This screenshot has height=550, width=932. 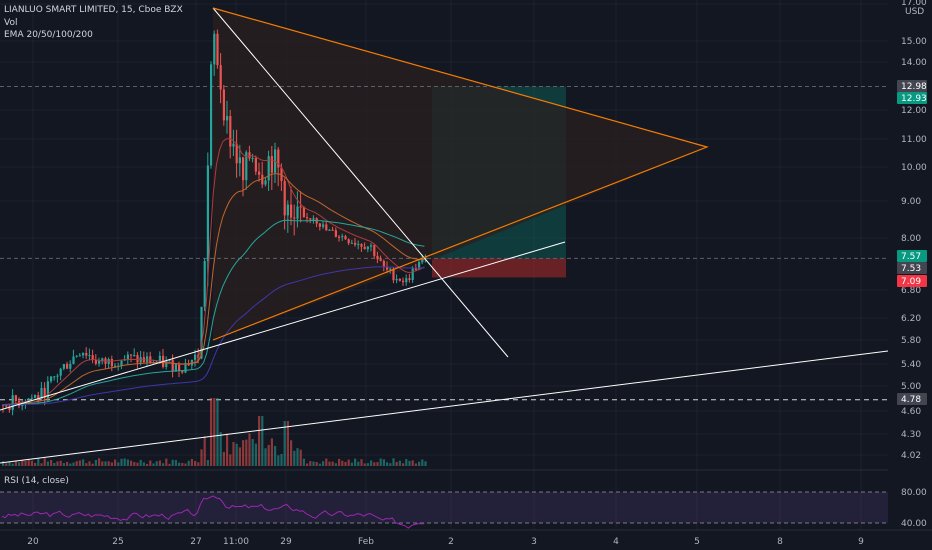 What do you see at coordinates (914, 42) in the screenshot?
I see `price-tick-label: 15.00` at bounding box center [914, 42].